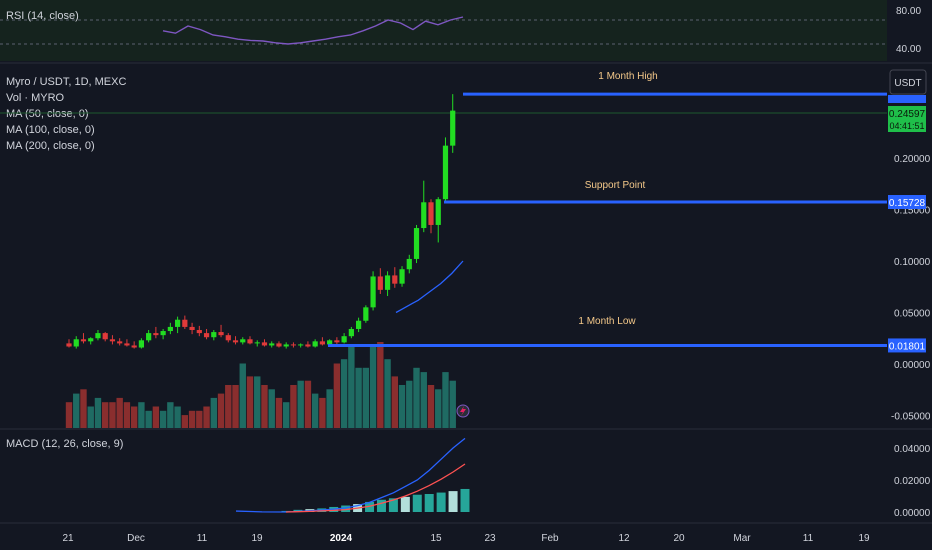 This screenshot has width=932, height=550. What do you see at coordinates (624, 538) in the screenshot?
I see `time-tick: 12` at bounding box center [624, 538].